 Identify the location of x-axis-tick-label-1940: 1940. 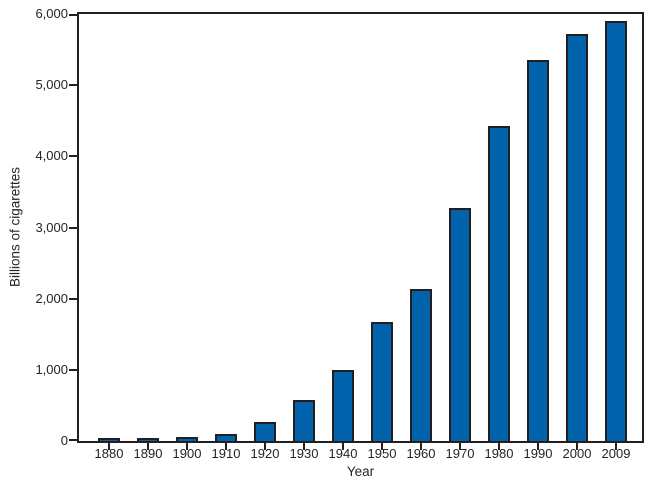
(343, 453).